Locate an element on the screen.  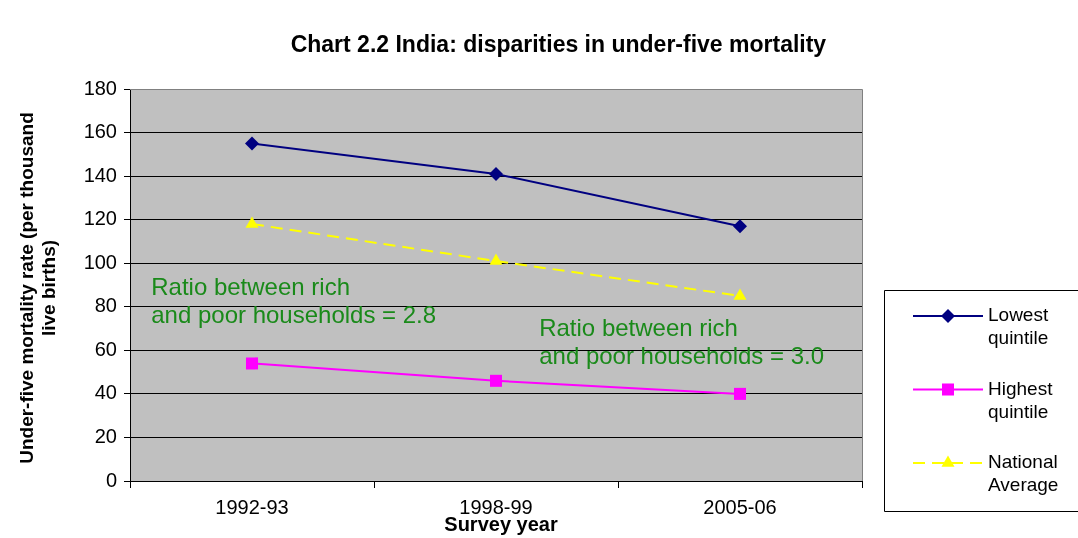
legend-label: Highest quintile is located at coordinates (1021, 399).